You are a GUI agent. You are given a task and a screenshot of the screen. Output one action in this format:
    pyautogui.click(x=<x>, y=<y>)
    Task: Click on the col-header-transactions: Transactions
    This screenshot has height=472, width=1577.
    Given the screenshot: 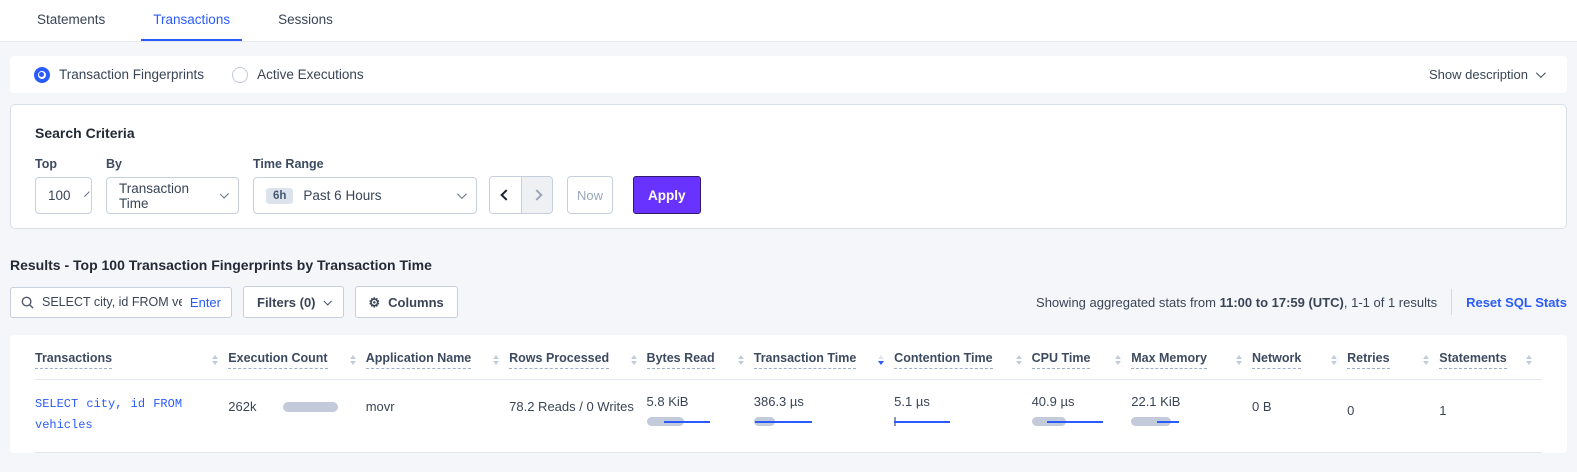 What is the action you would take?
    pyautogui.click(x=74, y=360)
    